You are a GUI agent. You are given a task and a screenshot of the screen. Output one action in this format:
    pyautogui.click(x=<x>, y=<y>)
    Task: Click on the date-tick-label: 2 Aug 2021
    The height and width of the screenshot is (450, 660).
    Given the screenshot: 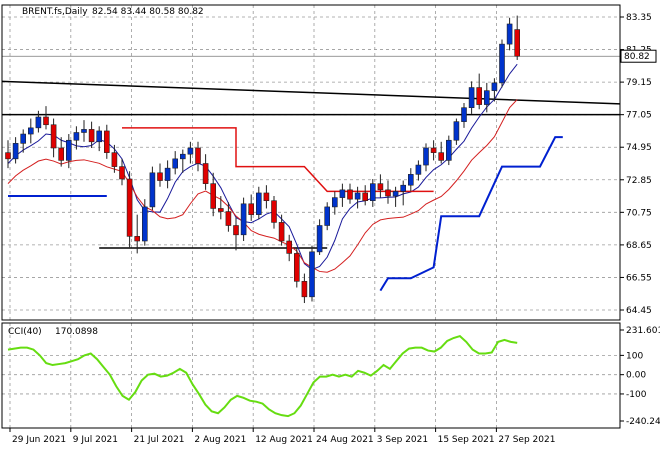 What is the action you would take?
    pyautogui.click(x=220, y=440)
    